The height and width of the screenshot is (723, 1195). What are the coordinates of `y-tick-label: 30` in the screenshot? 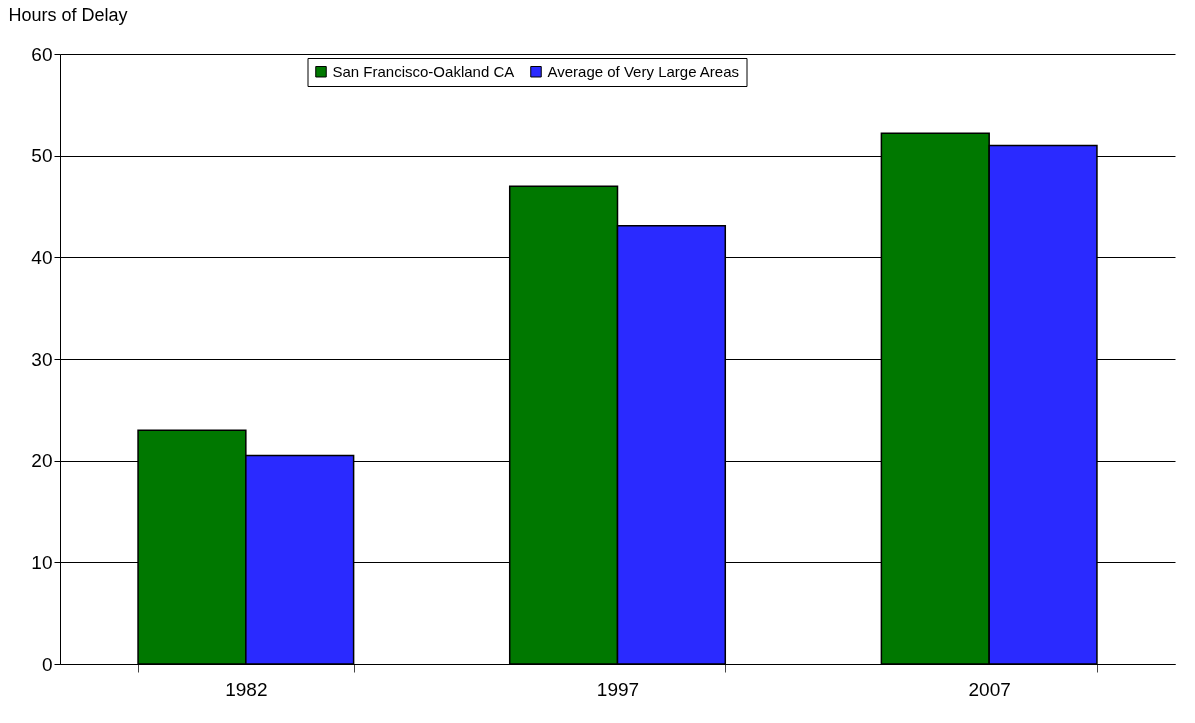 It's located at (42, 359).